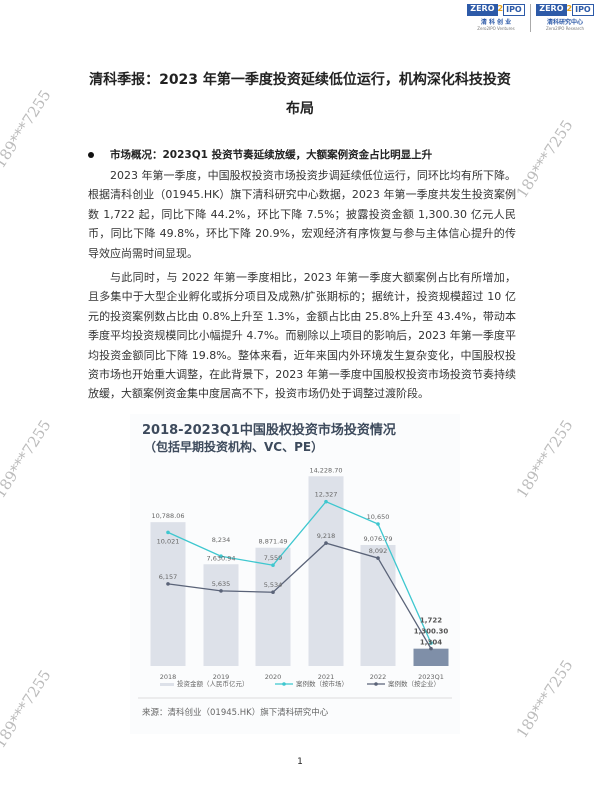 Image resolution: width=600 pixels, height=800 pixels. Describe the element at coordinates (271, 155) in the screenshot. I see `section-heading-text: 市场概况：2023Q1 投资节奏延续放缓，大额案例资金占比明显上升` at that location.